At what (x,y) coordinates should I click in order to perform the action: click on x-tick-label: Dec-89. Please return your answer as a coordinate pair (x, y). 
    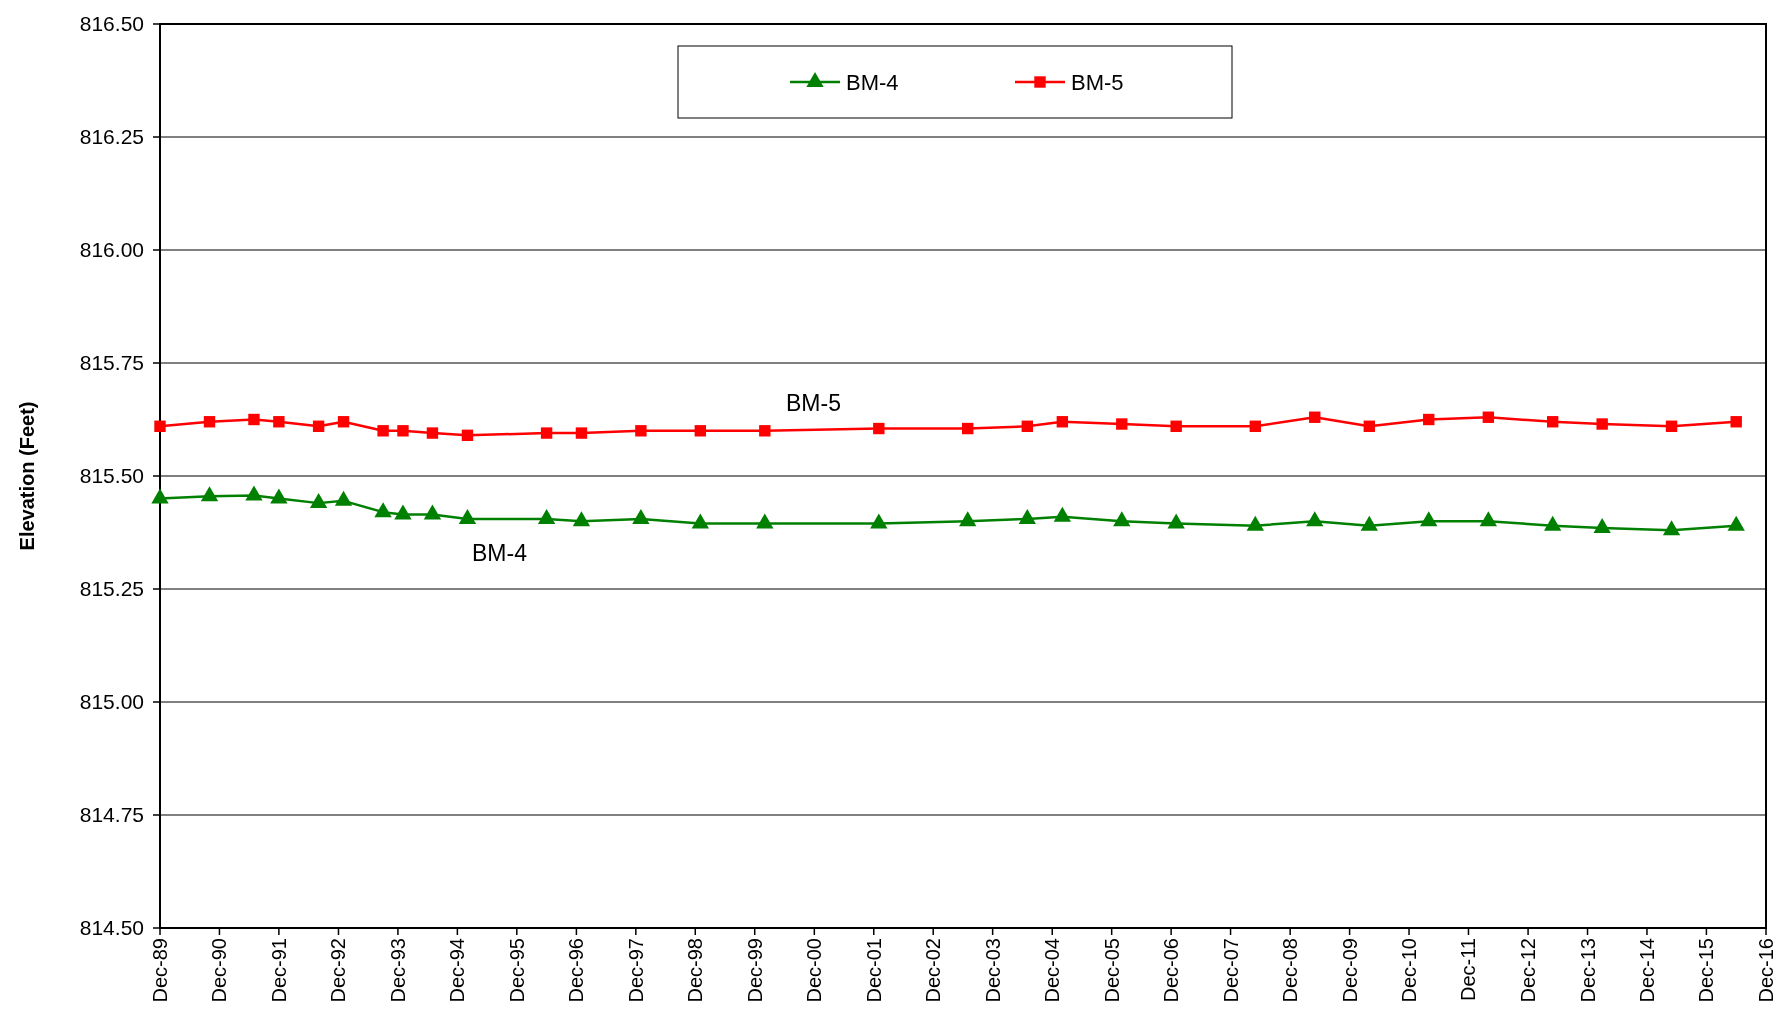
    Looking at the image, I should click on (160, 970).